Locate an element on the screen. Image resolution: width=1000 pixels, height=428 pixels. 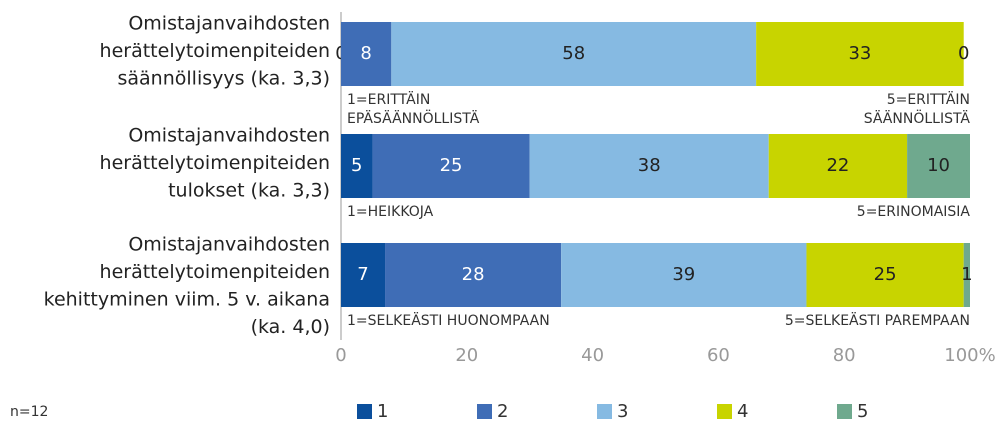
legend-label: 2 is located at coordinates (502, 411).